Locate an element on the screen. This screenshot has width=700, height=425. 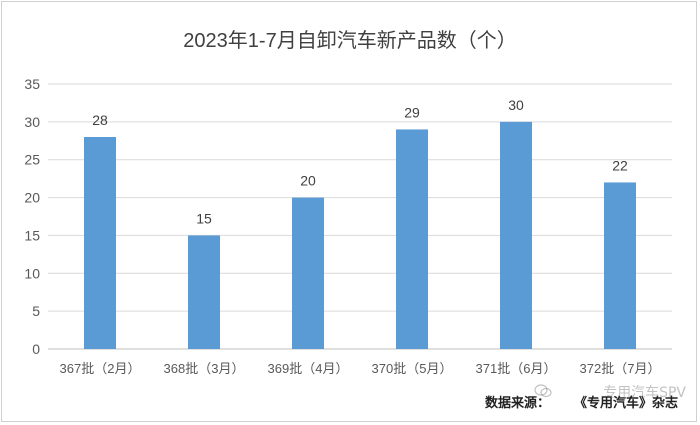
chart-title: 2023年1-7月自卸汽车新产品数（个） is located at coordinates (350, 41).